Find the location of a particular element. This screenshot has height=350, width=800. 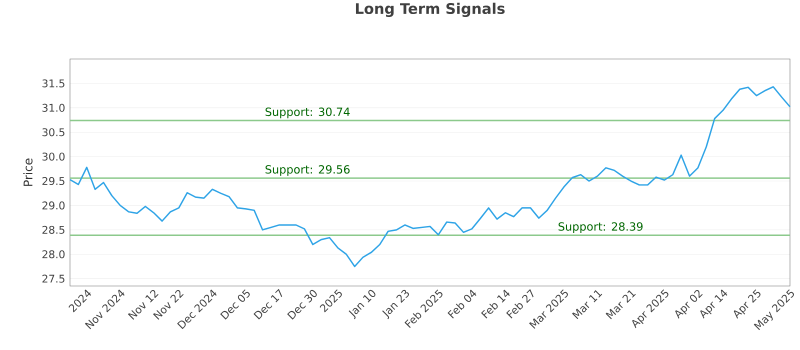

y-tick-label: 30.5 is located at coordinates (53, 132).